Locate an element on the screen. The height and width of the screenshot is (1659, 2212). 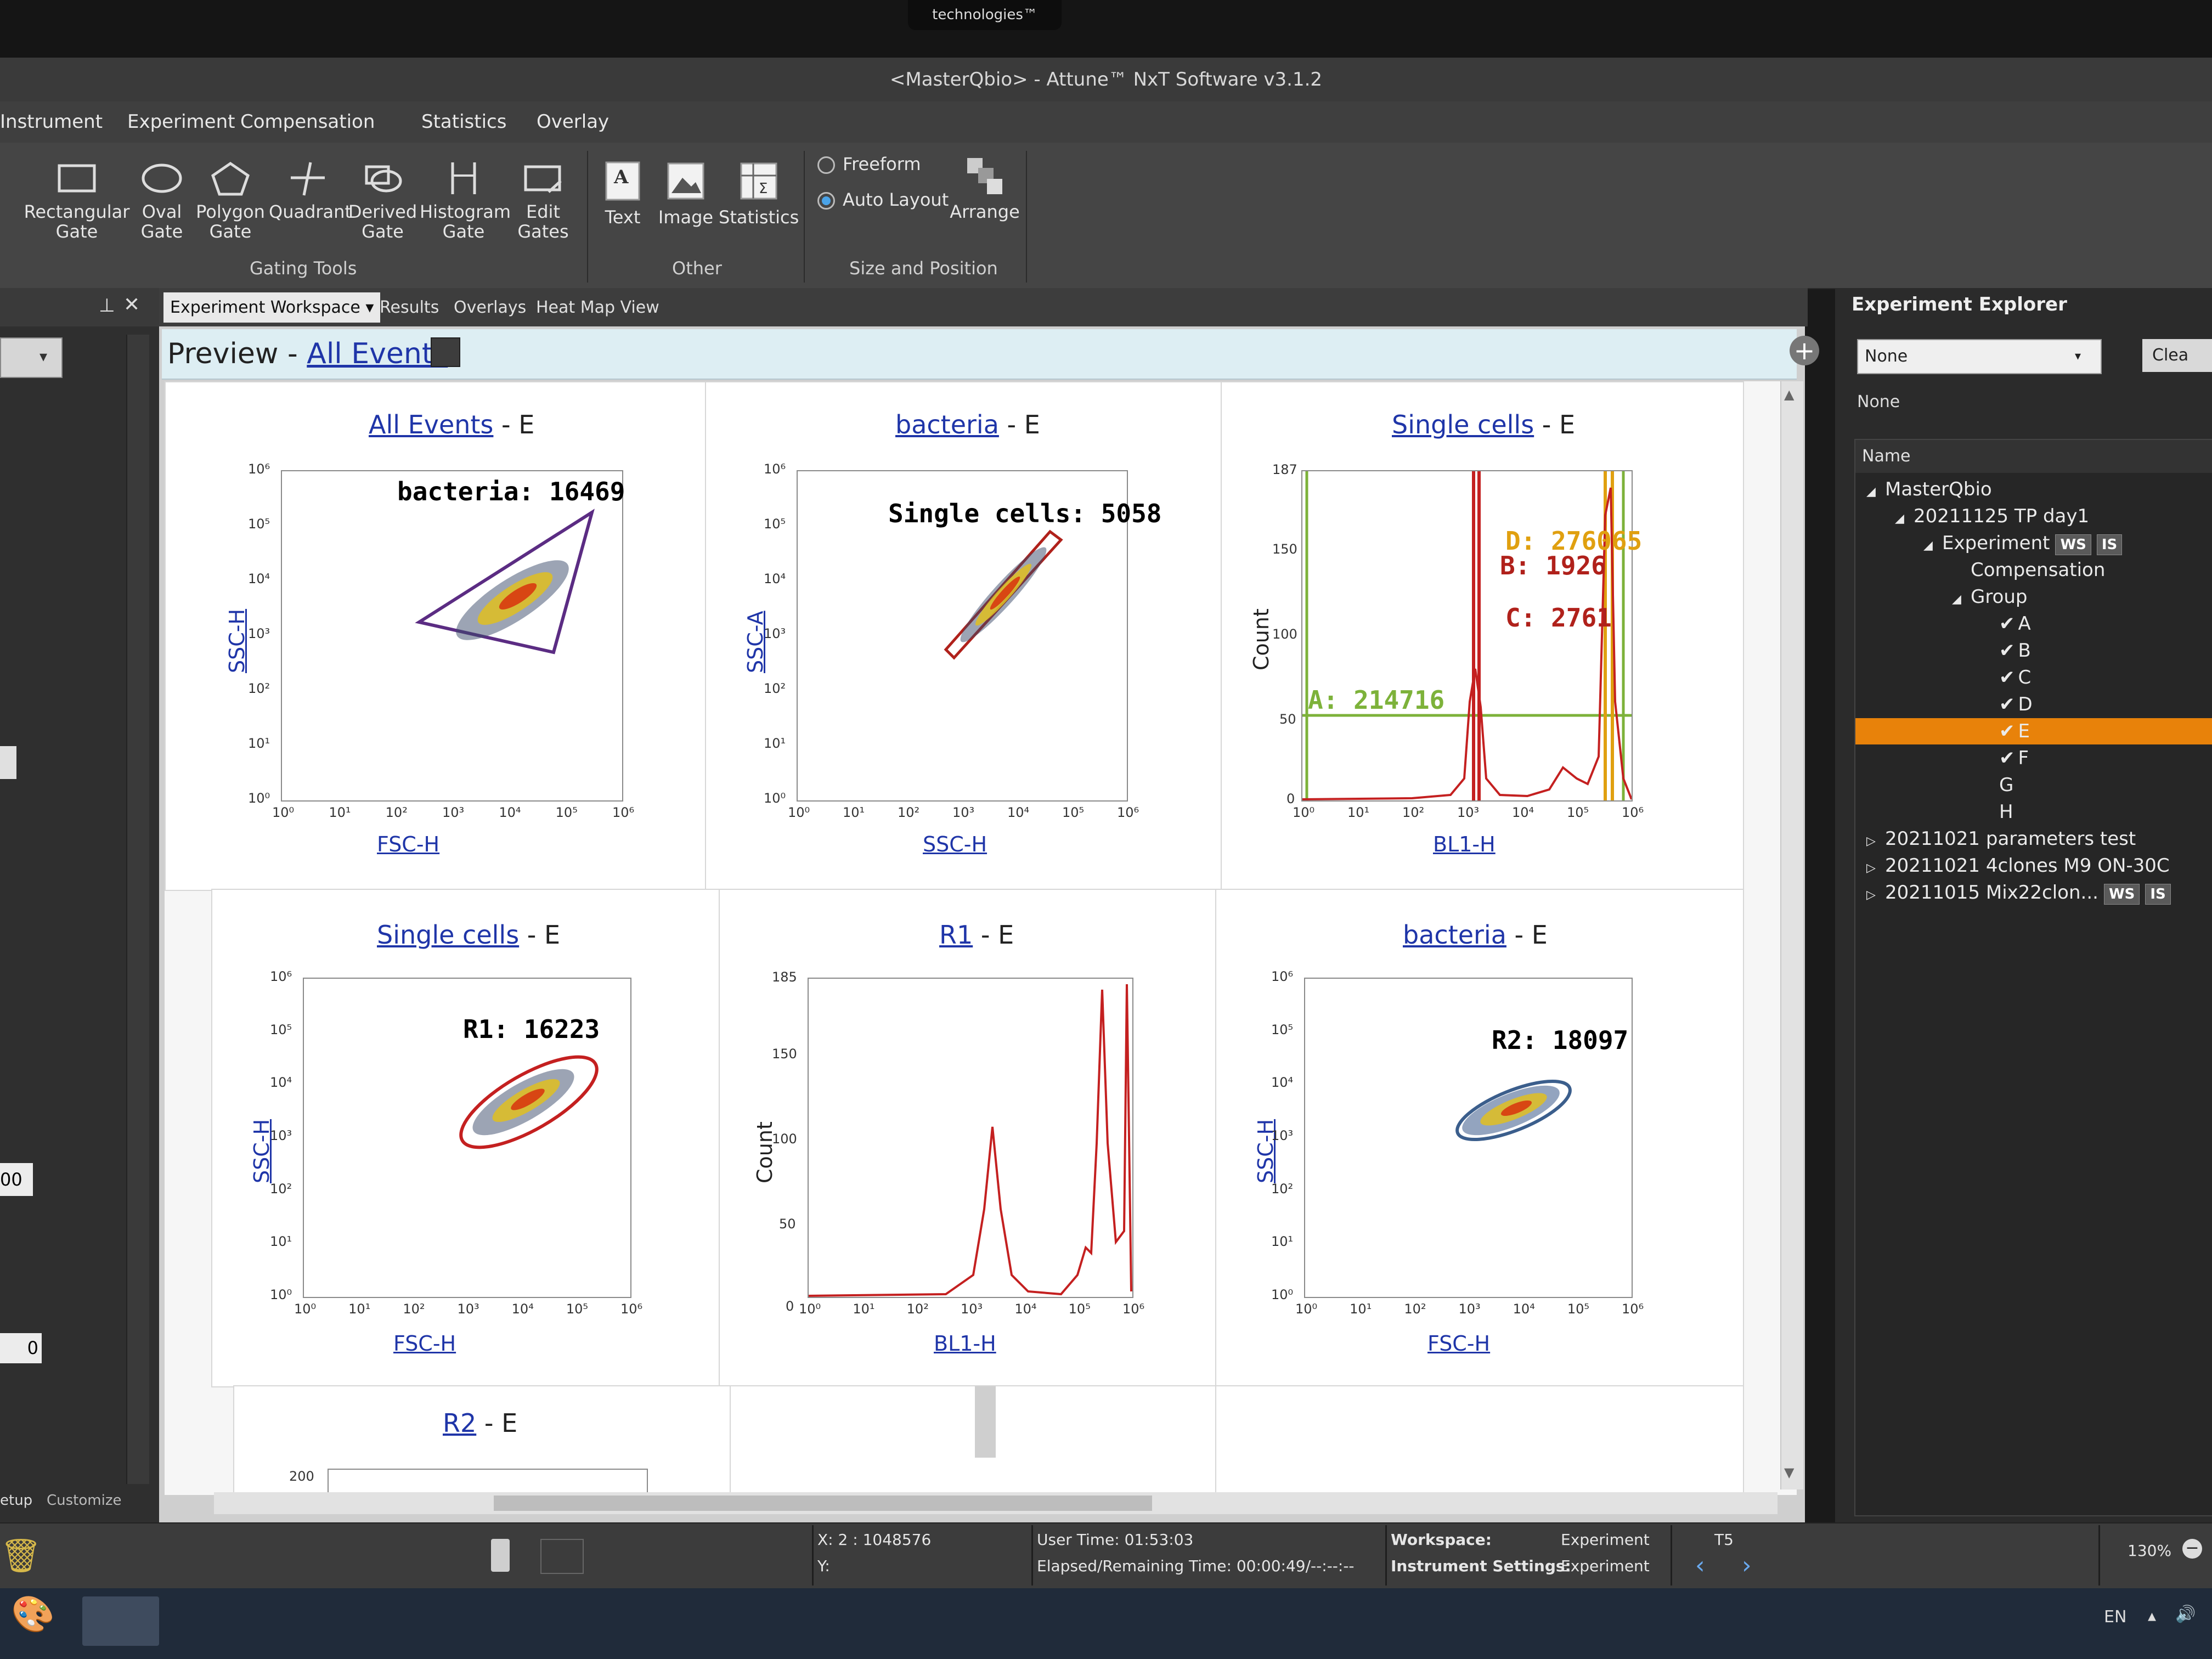
plot-title-link: R1 is located at coordinates (956, 935).